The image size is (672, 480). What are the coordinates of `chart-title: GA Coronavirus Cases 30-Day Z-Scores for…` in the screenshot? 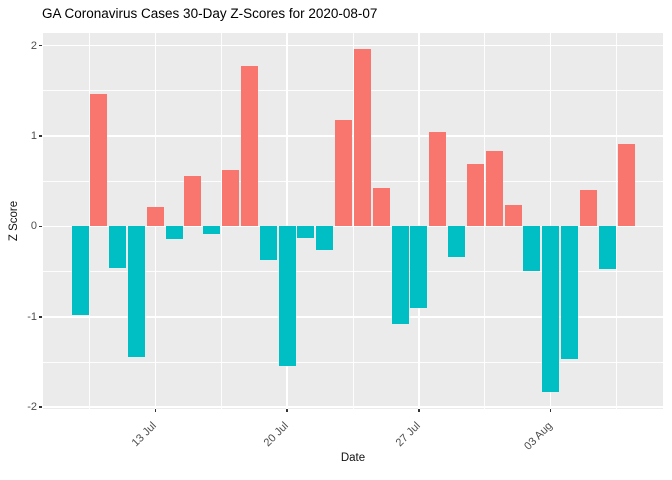 It's located at (210, 13).